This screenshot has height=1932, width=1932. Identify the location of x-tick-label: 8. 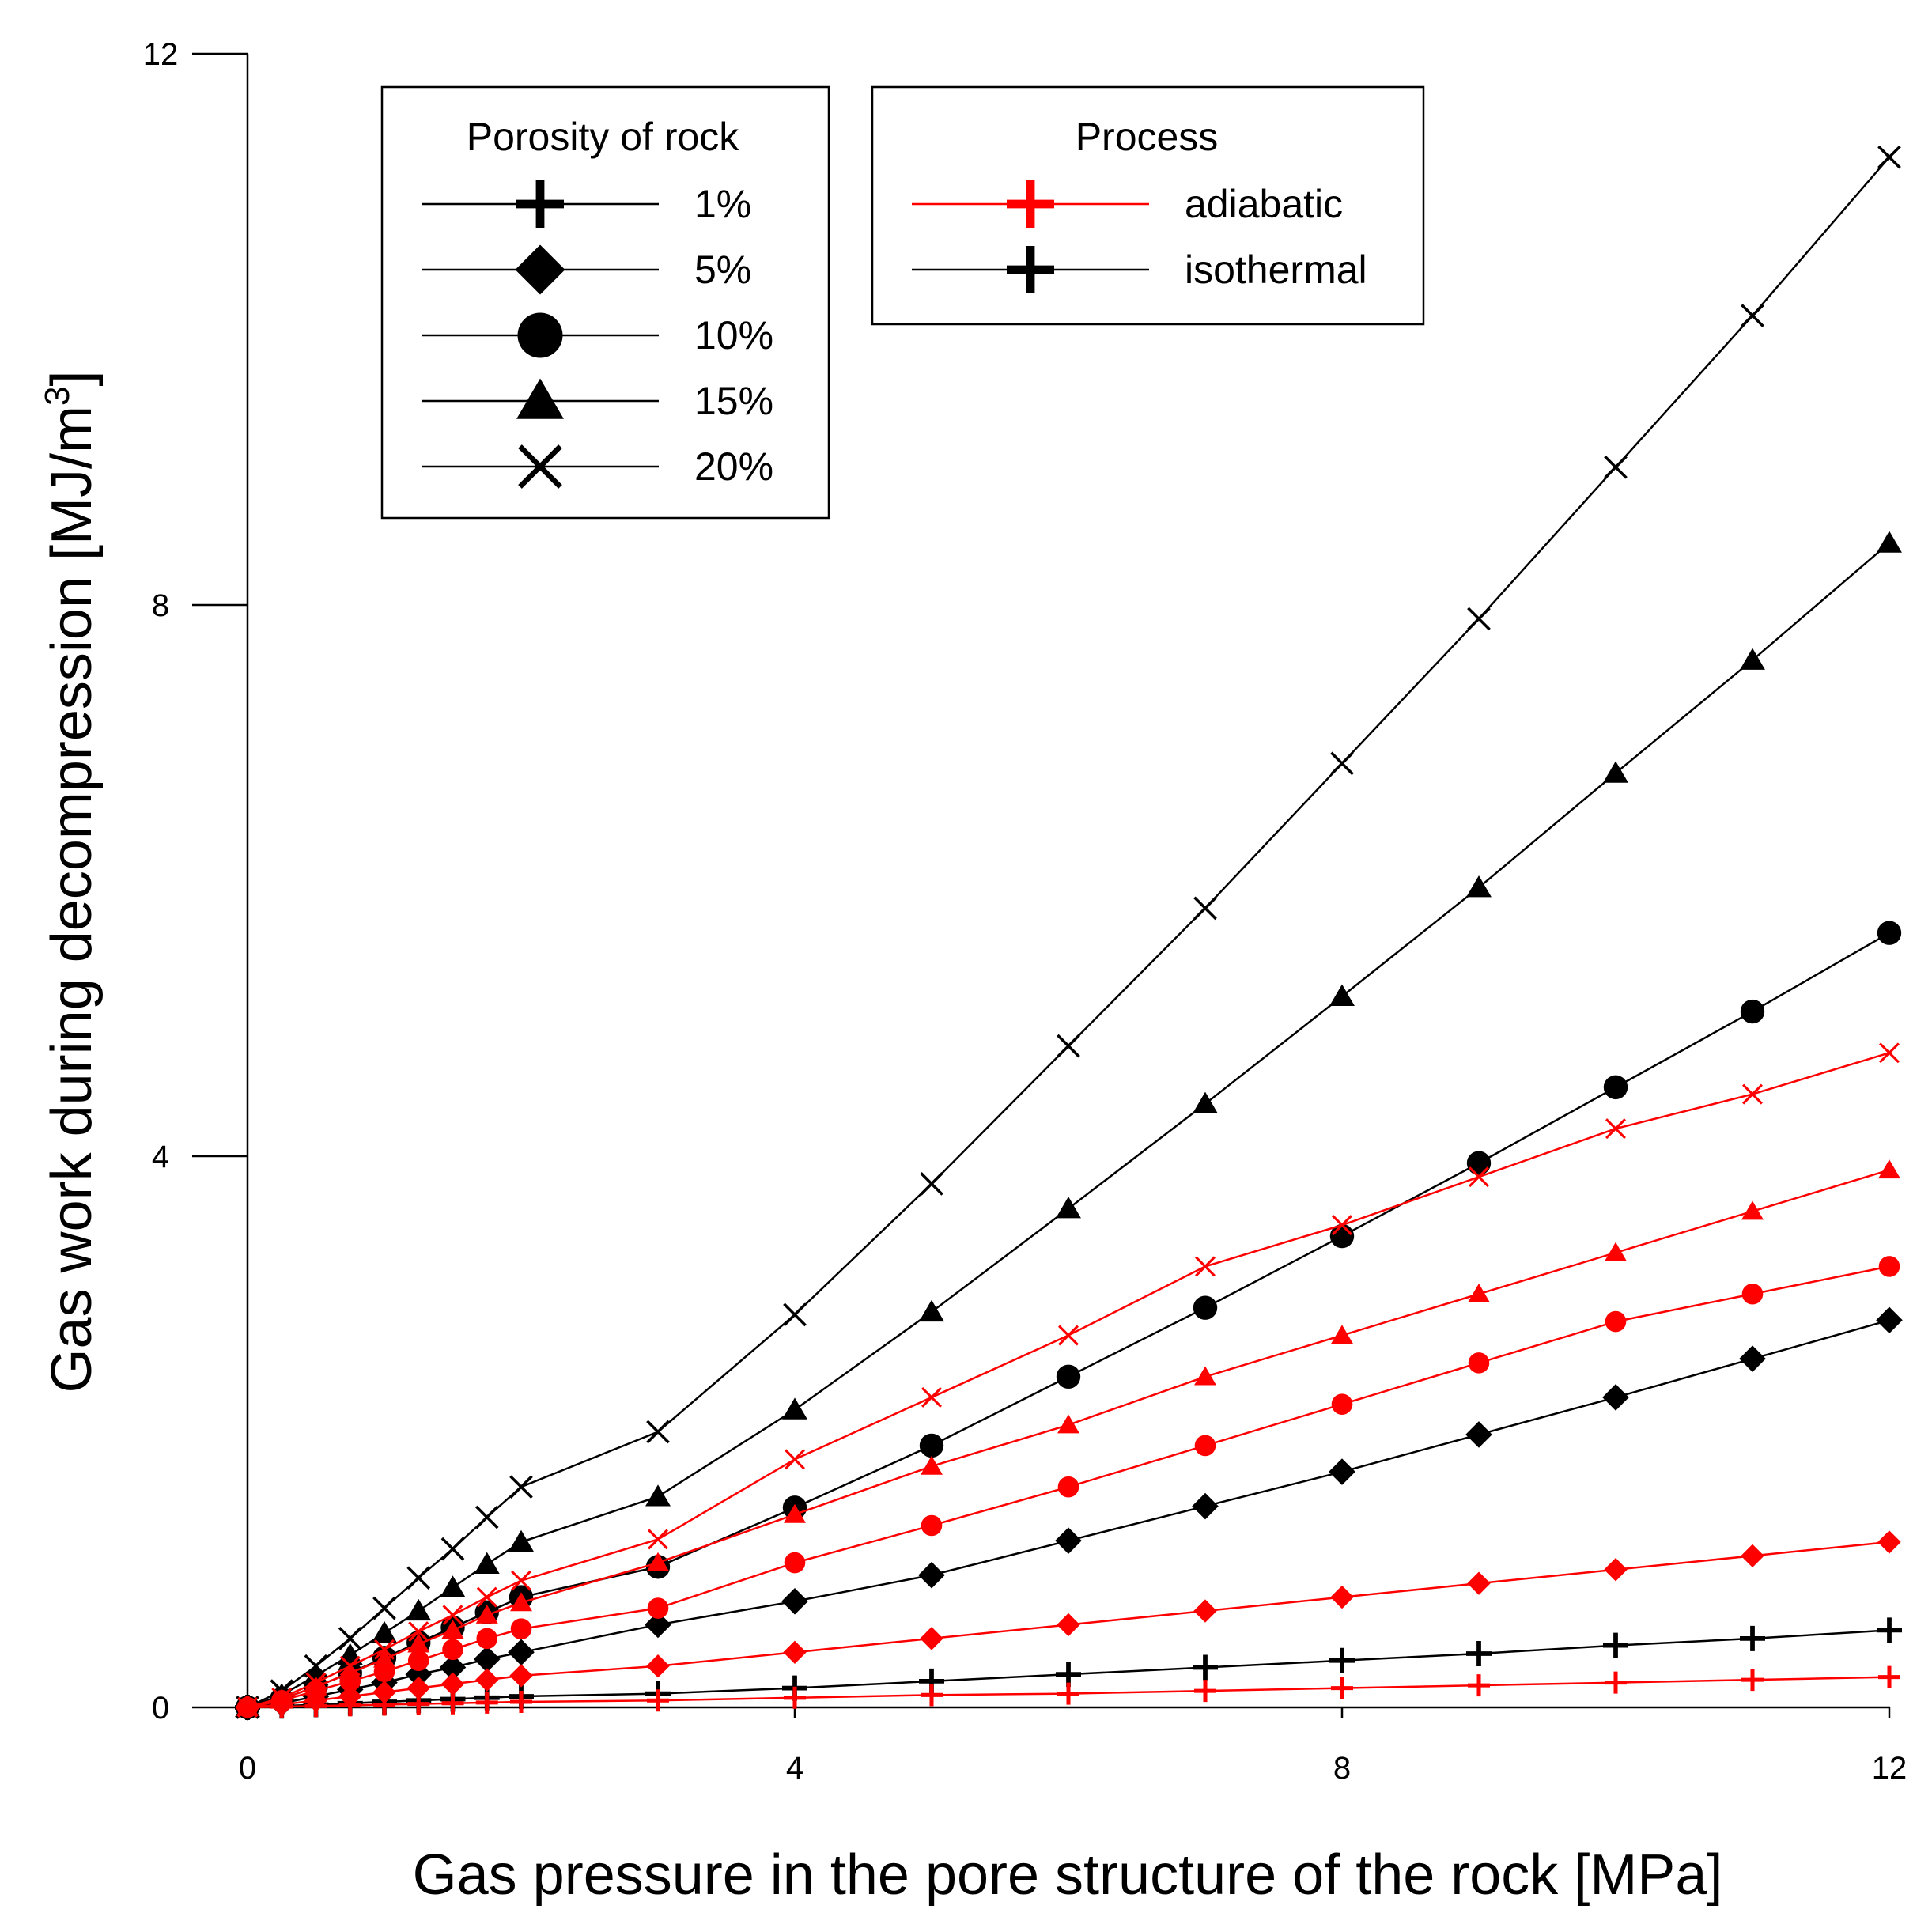
(1342, 1769).